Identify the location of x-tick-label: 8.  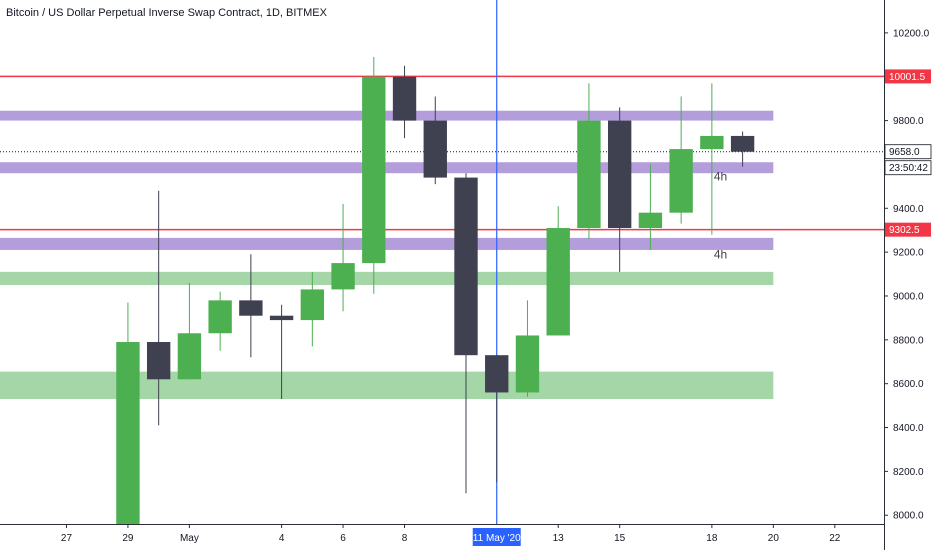
(405, 538).